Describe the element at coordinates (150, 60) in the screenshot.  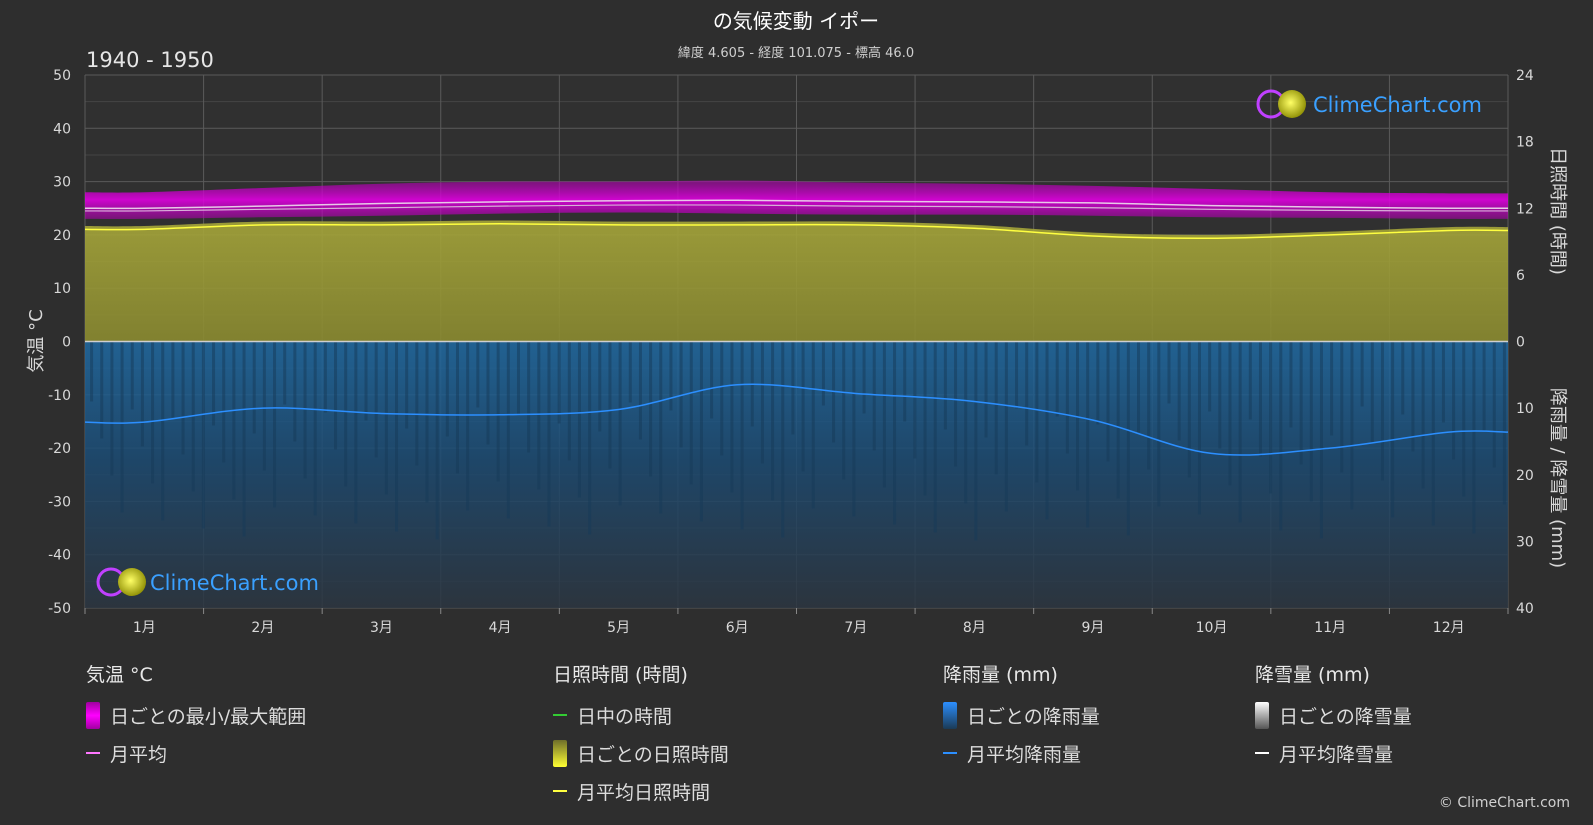
I see `period-label: 1940 - 1950` at that location.